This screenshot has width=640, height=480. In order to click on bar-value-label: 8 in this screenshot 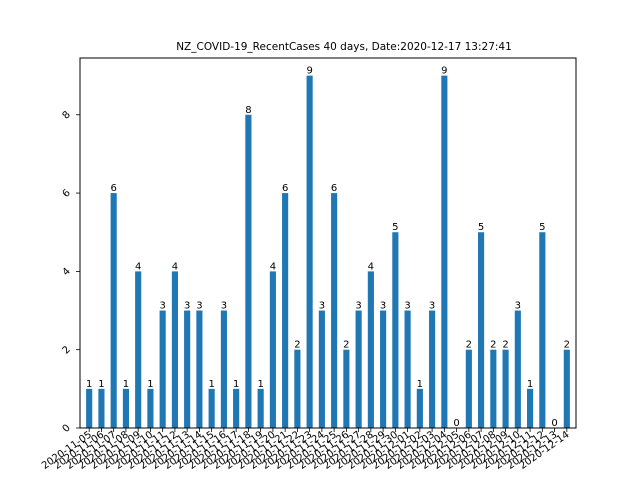, I will do `click(248, 110)`.